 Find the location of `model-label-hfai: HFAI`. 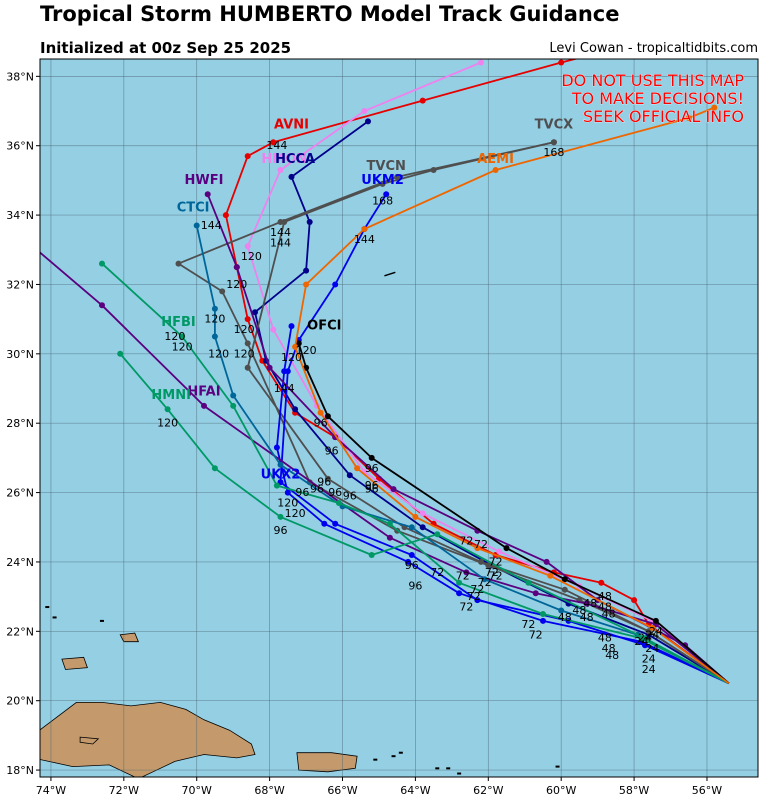

model-label-hfai: HFAI is located at coordinates (203, 392).